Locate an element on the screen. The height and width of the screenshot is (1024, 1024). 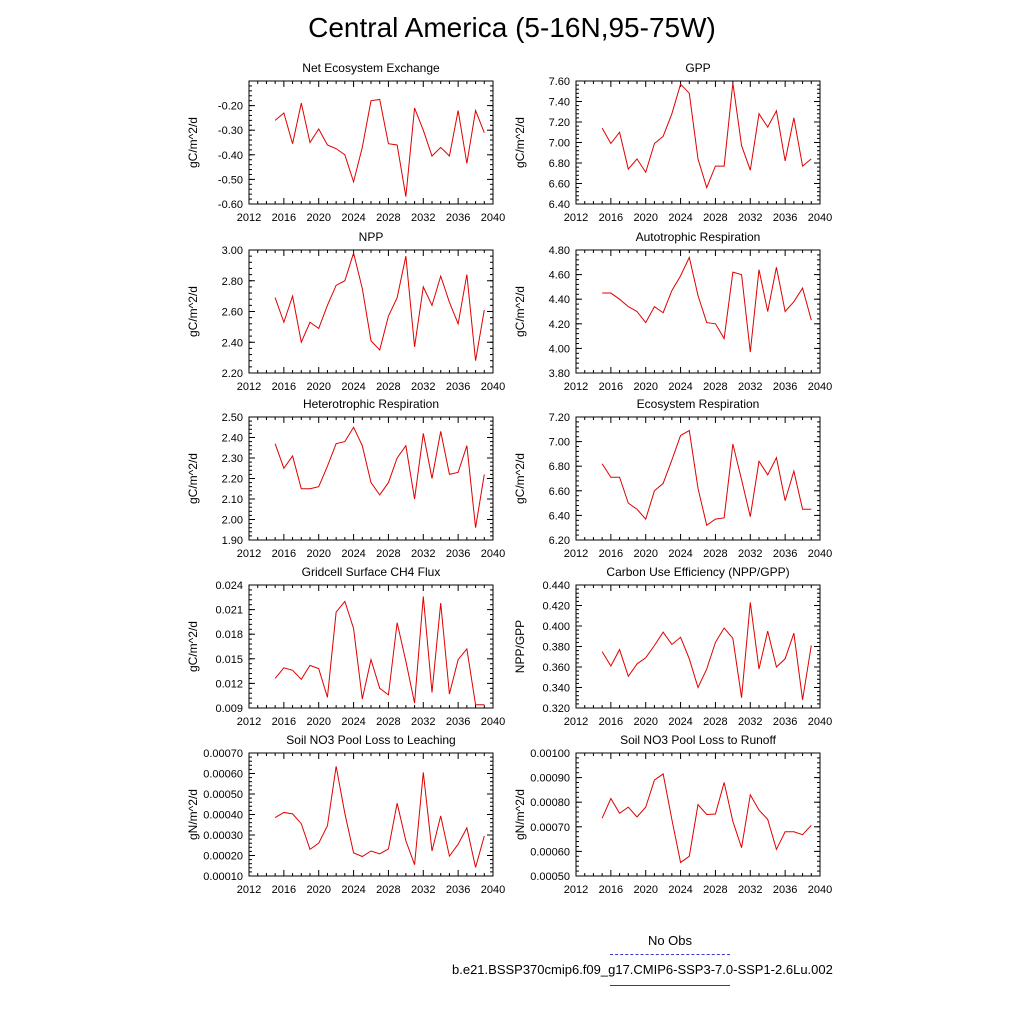
y-axis-label: gN/m^2/d is located at coordinates (193, 814).